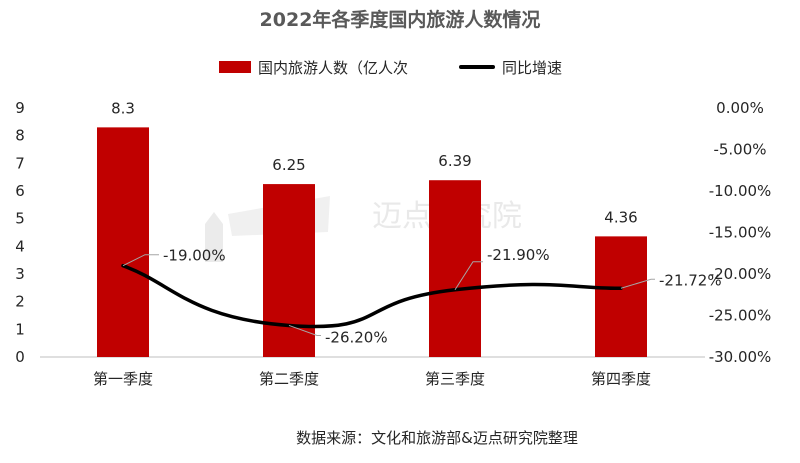 The width and height of the screenshot is (800, 463). Describe the element at coordinates (690, 280) in the screenshot. I see `line-data-label: -21.72%` at that location.